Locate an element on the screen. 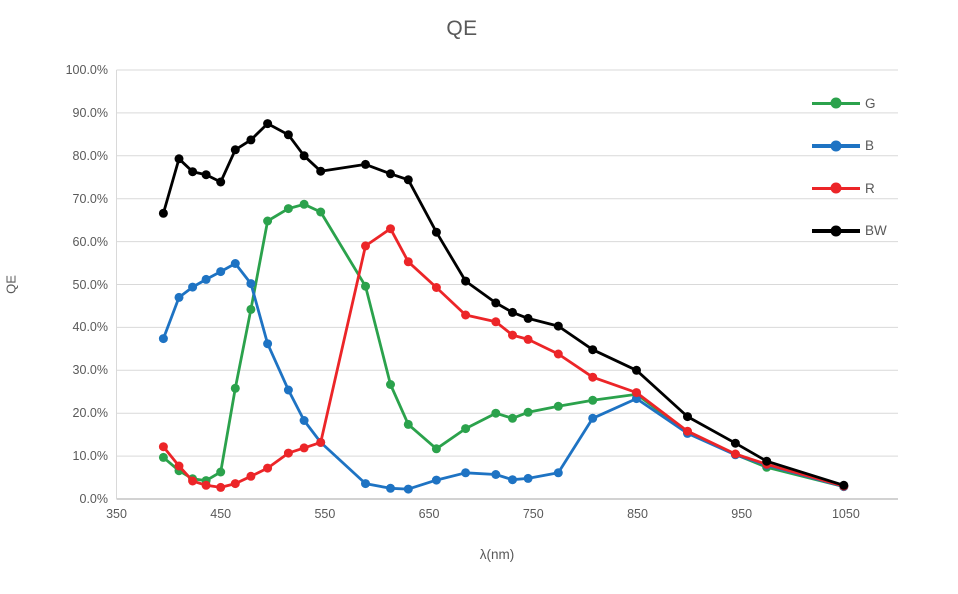  x-axis-title: λ(nm) is located at coordinates (497, 554).